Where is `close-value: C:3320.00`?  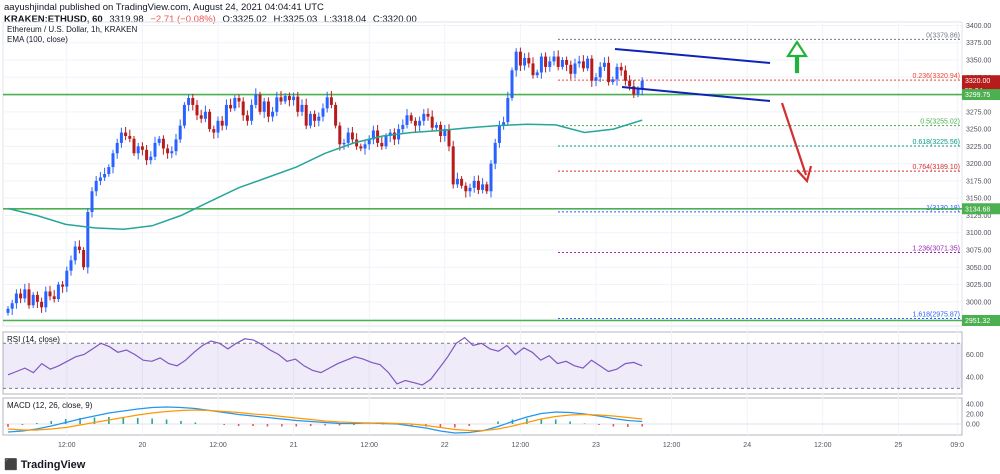 close-value: C:3320.00 is located at coordinates (394, 19).